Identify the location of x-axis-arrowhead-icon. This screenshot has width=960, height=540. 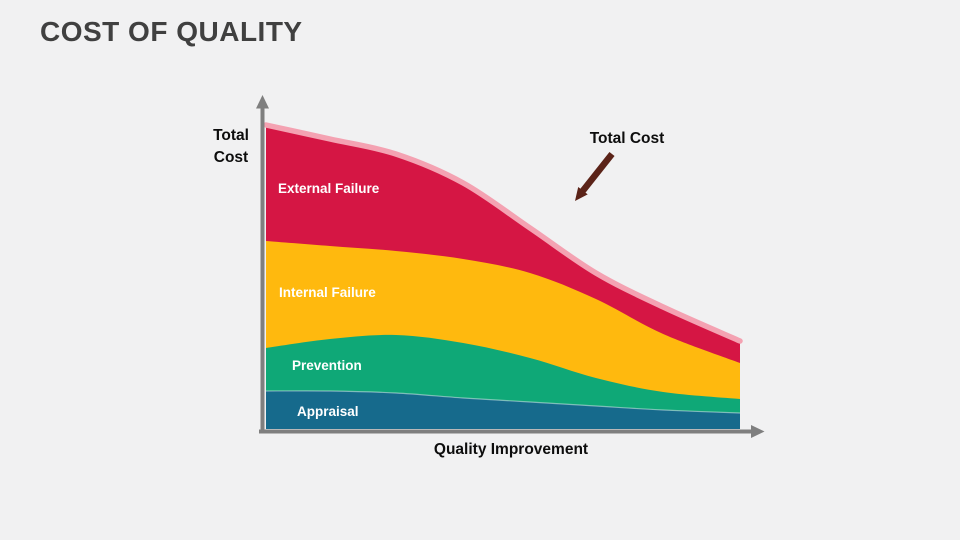
(758, 431).